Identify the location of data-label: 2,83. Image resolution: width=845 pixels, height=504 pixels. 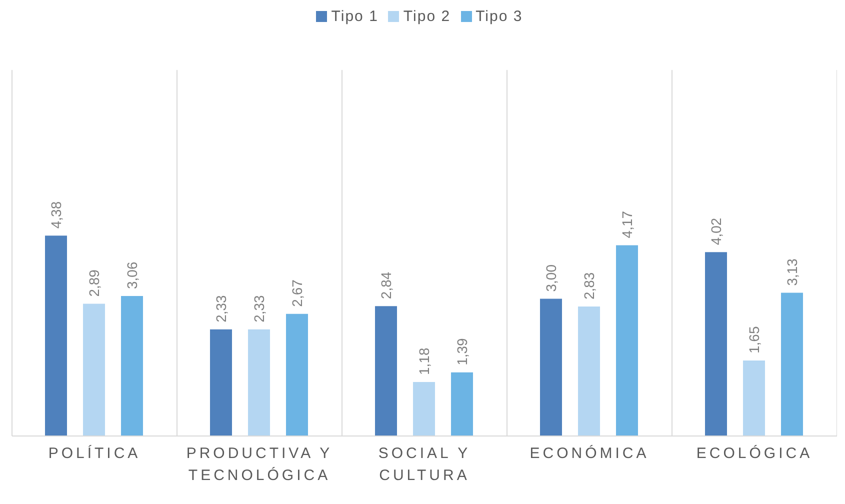
(589, 286).